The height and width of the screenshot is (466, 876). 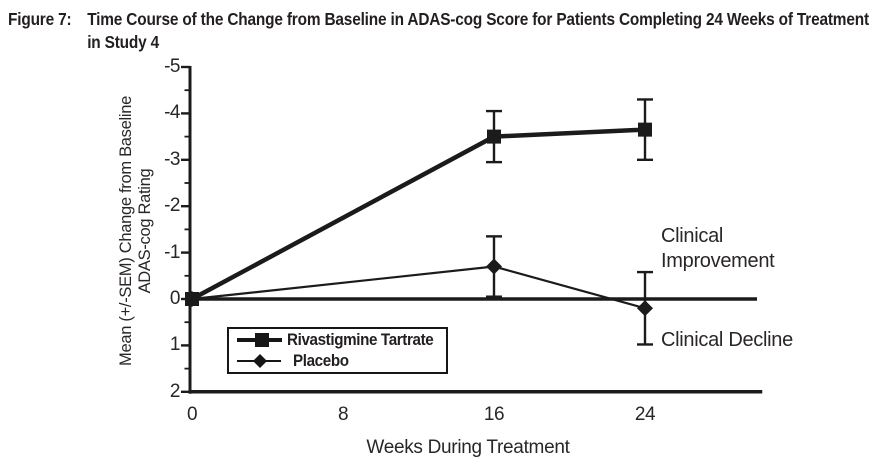 What do you see at coordinates (259, 361) in the screenshot?
I see `diamond-marker-icon` at bounding box center [259, 361].